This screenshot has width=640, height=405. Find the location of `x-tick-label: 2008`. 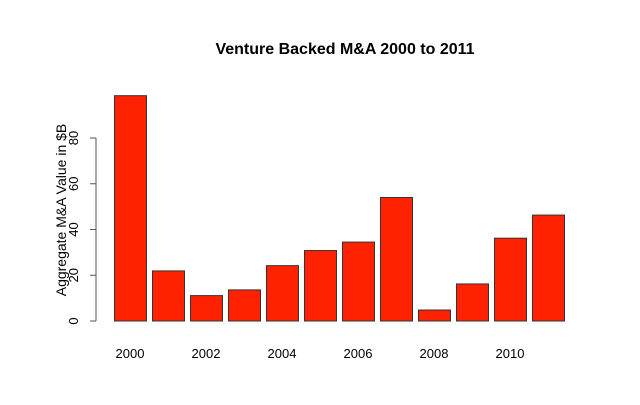

x-tick-label: 2008 is located at coordinates (434, 353).